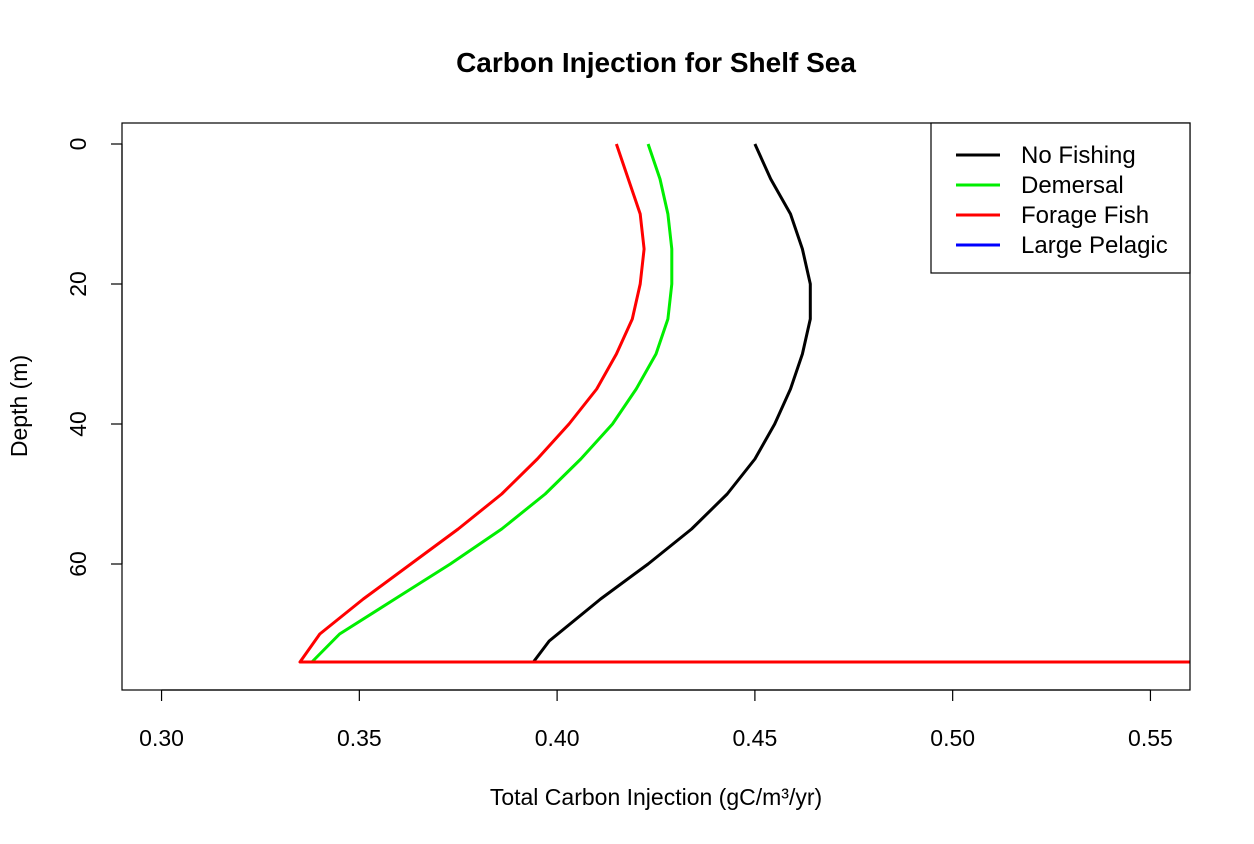 The image size is (1254, 844). I want to click on x-tick-label: 0.35, so click(359, 738).